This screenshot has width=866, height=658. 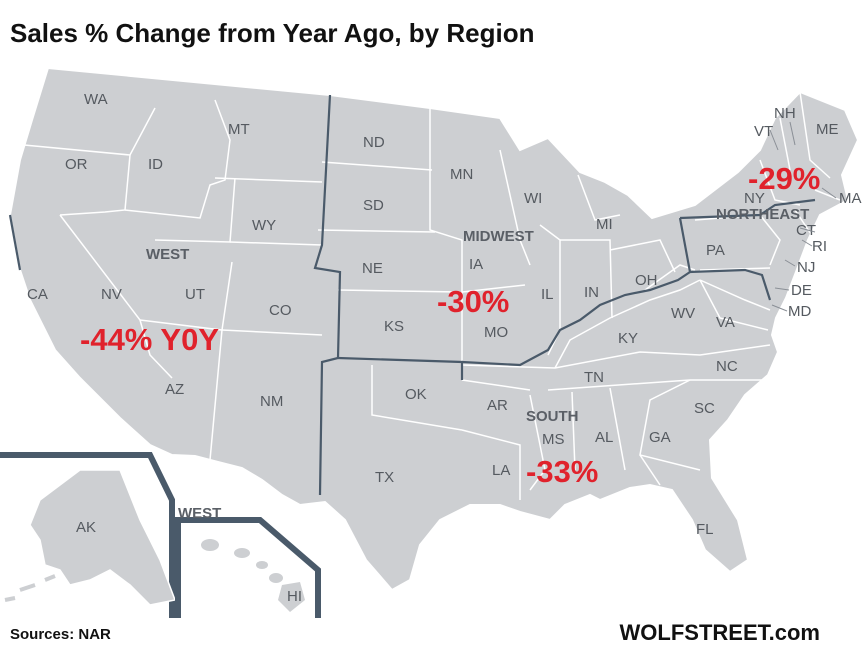 What do you see at coordinates (705, 529) in the screenshot?
I see `state-label-fl: FL` at bounding box center [705, 529].